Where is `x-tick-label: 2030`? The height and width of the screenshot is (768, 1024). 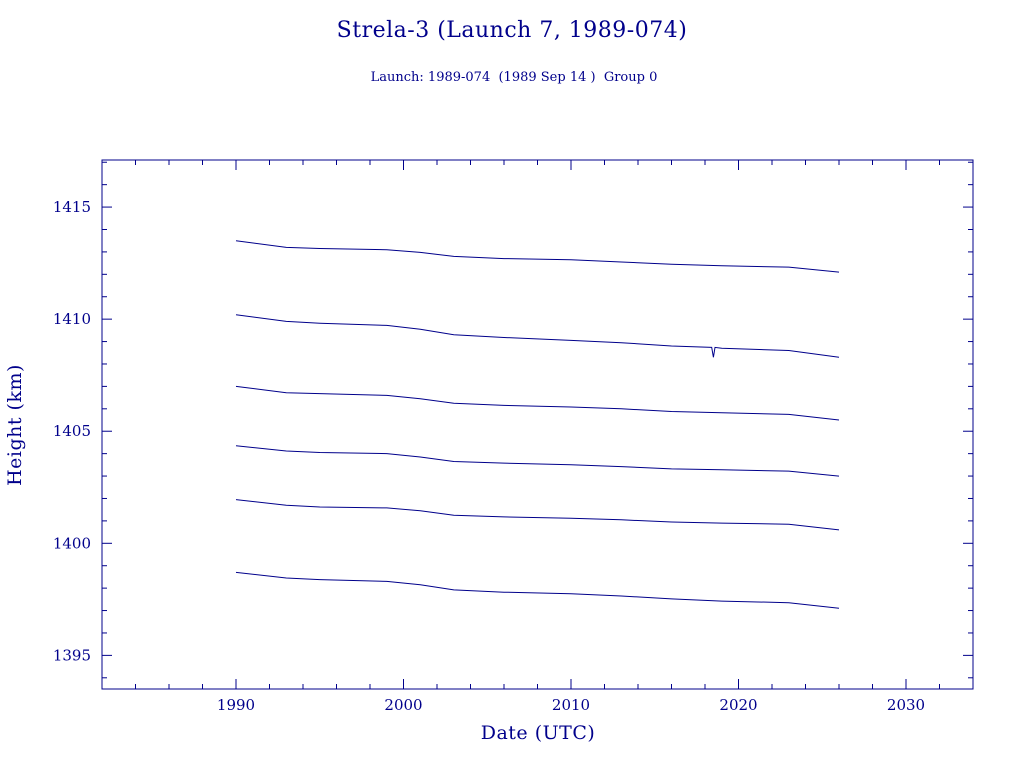 x-tick-label: 2030 is located at coordinates (906, 705).